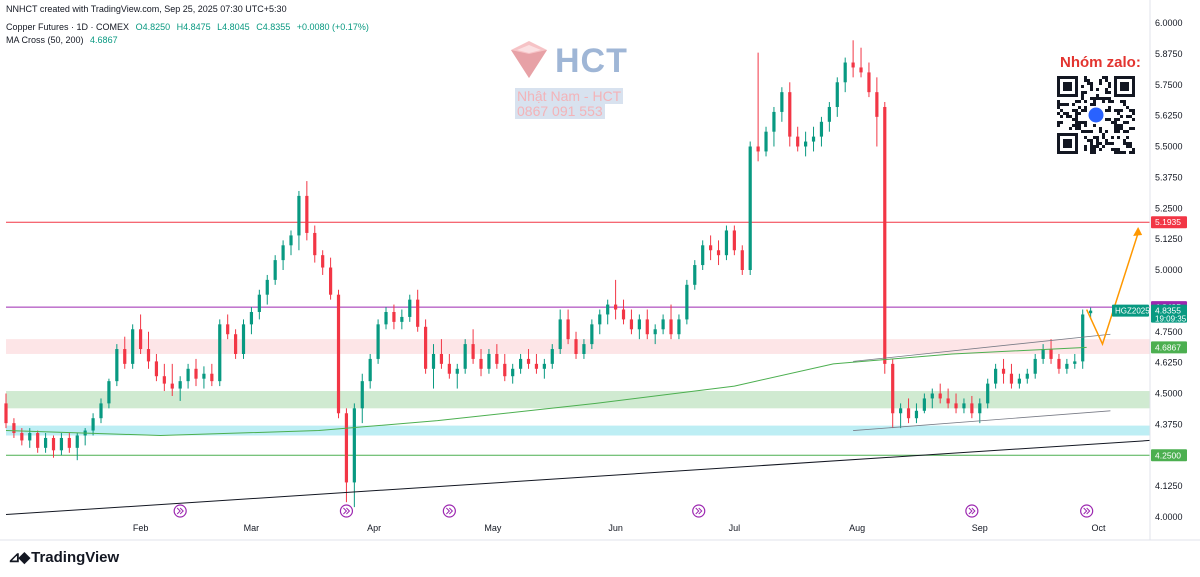 The height and width of the screenshot is (577, 1200). Describe the element at coordinates (1171, 319) in the screenshot. I see `countdown-text: 19:09:35` at that location.